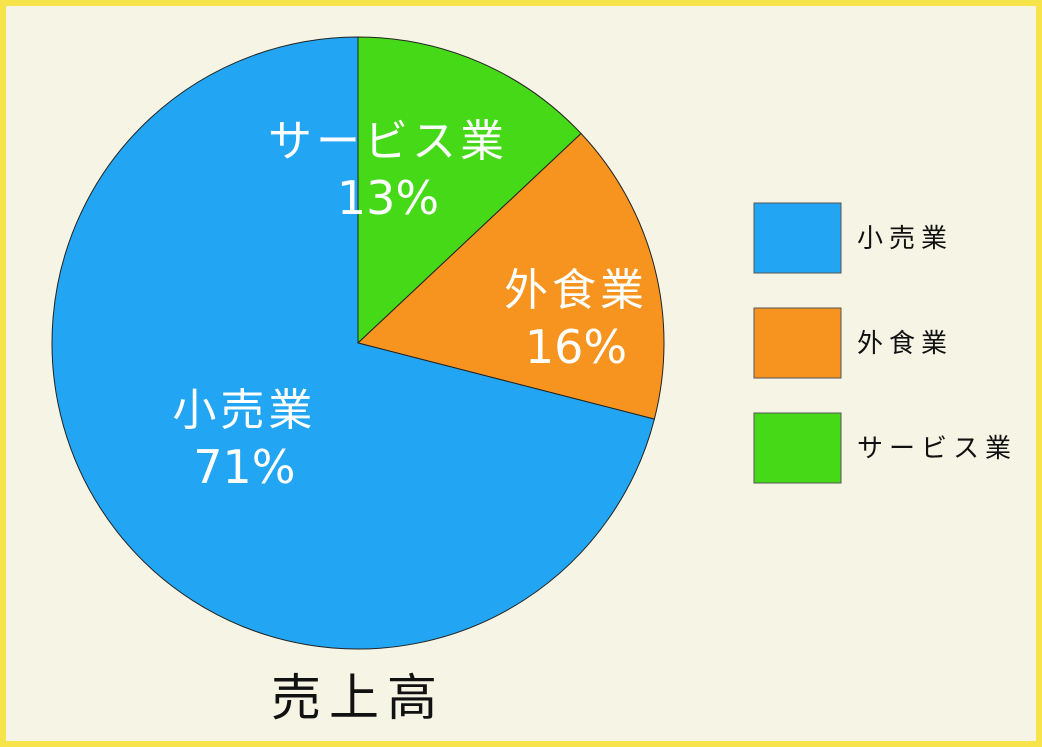  I want to click on slice-category-label: 小売業, so click(244, 410).